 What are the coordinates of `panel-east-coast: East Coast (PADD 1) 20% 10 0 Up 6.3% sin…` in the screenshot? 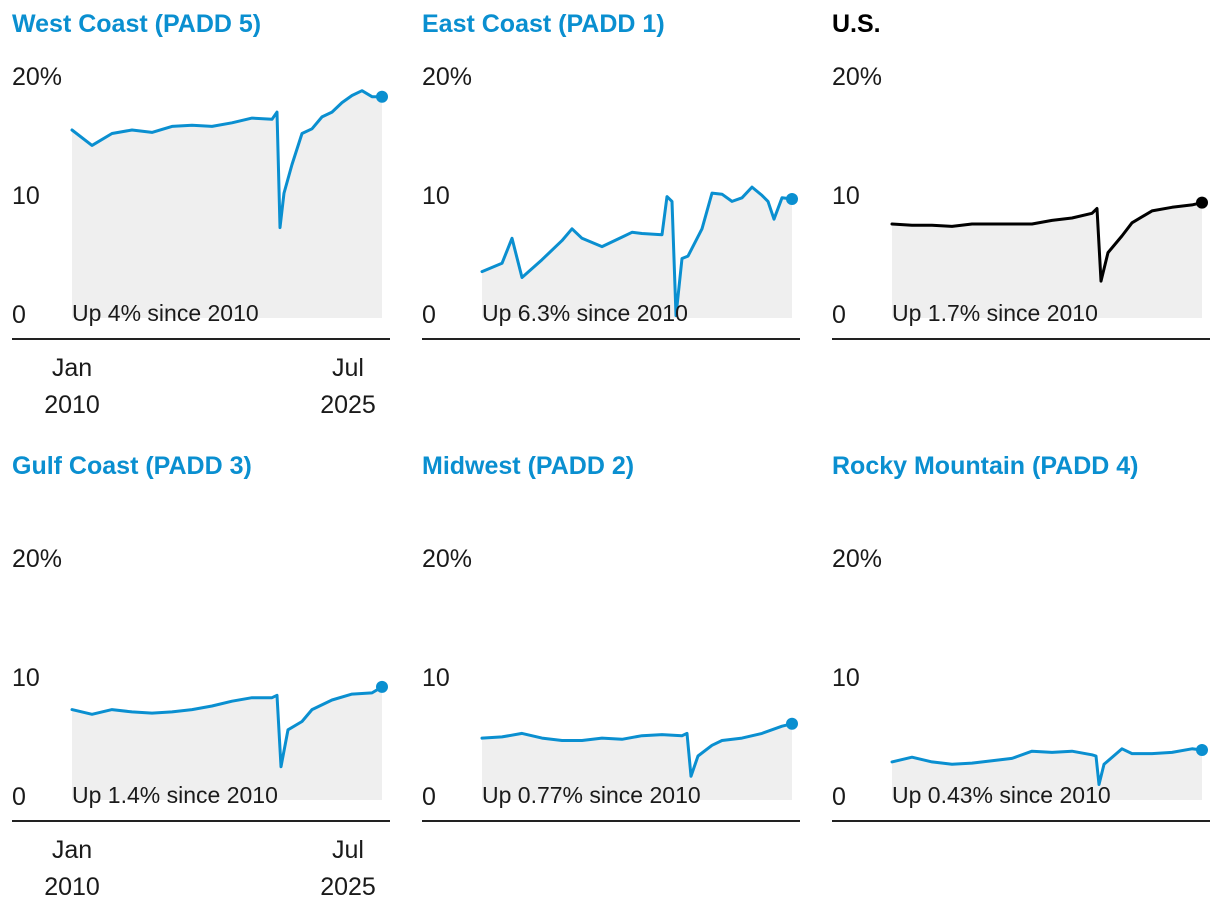 It's located at (612, 215).